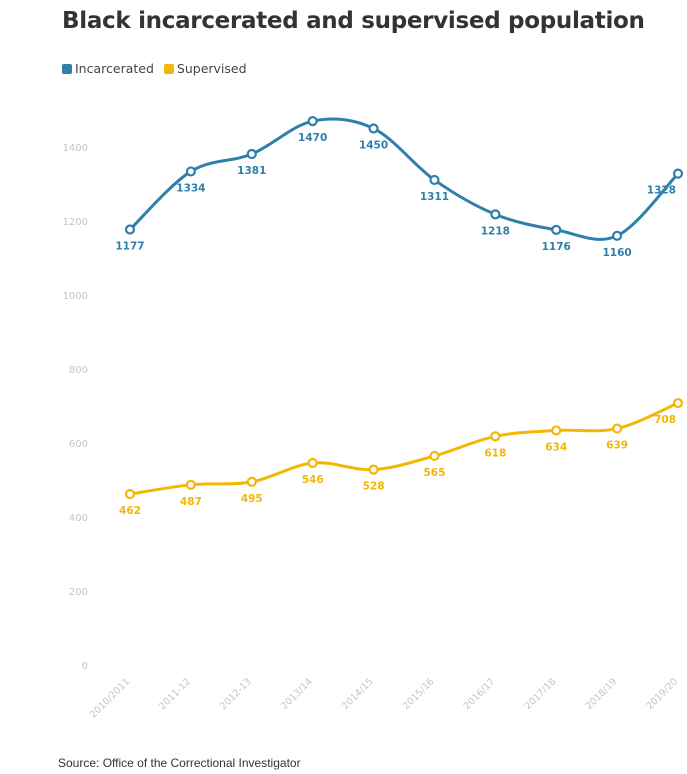 This screenshot has height=774, width=687. I want to click on data-label-incarcerated: 1218, so click(495, 231).